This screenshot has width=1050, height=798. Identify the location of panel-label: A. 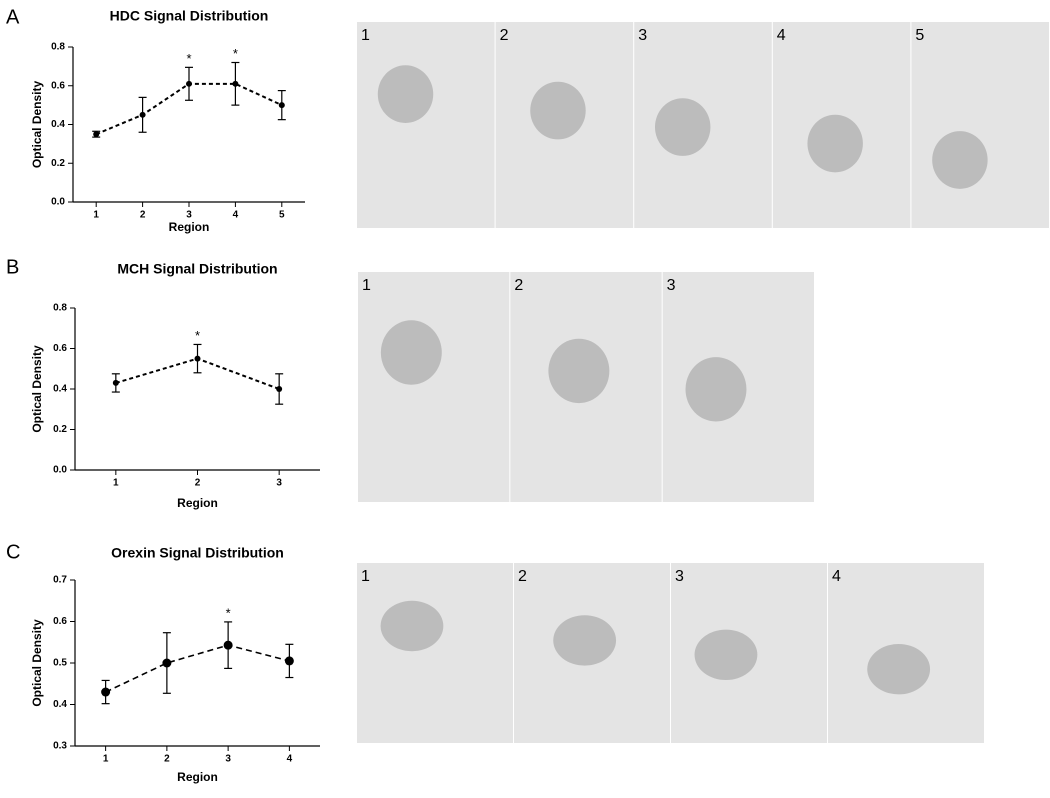
(13, 17).